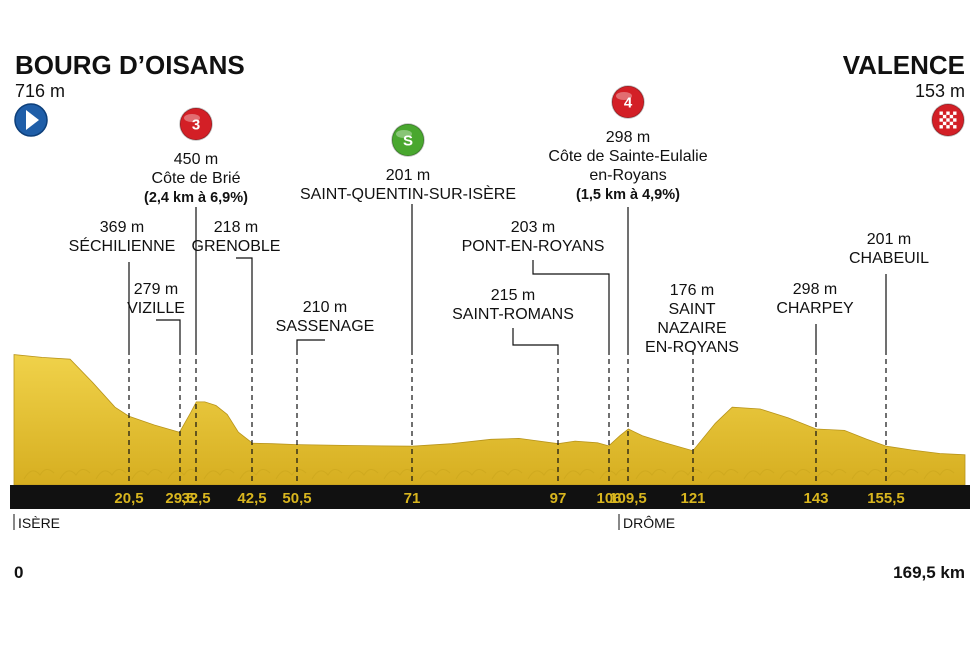 The image size is (980, 645). I want to click on waypoint-8-line-2: en-Royans, so click(627, 175).